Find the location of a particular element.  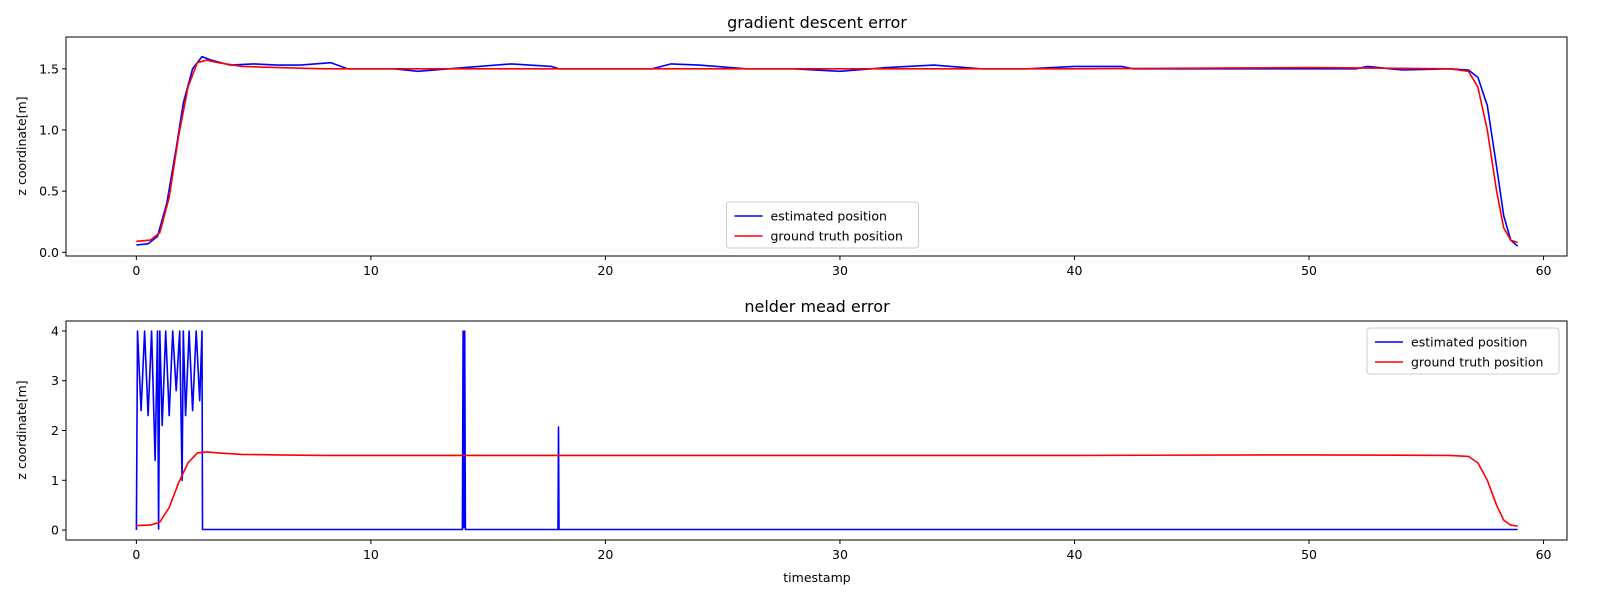

chart-title: gradient descent error is located at coordinates (817, 22).